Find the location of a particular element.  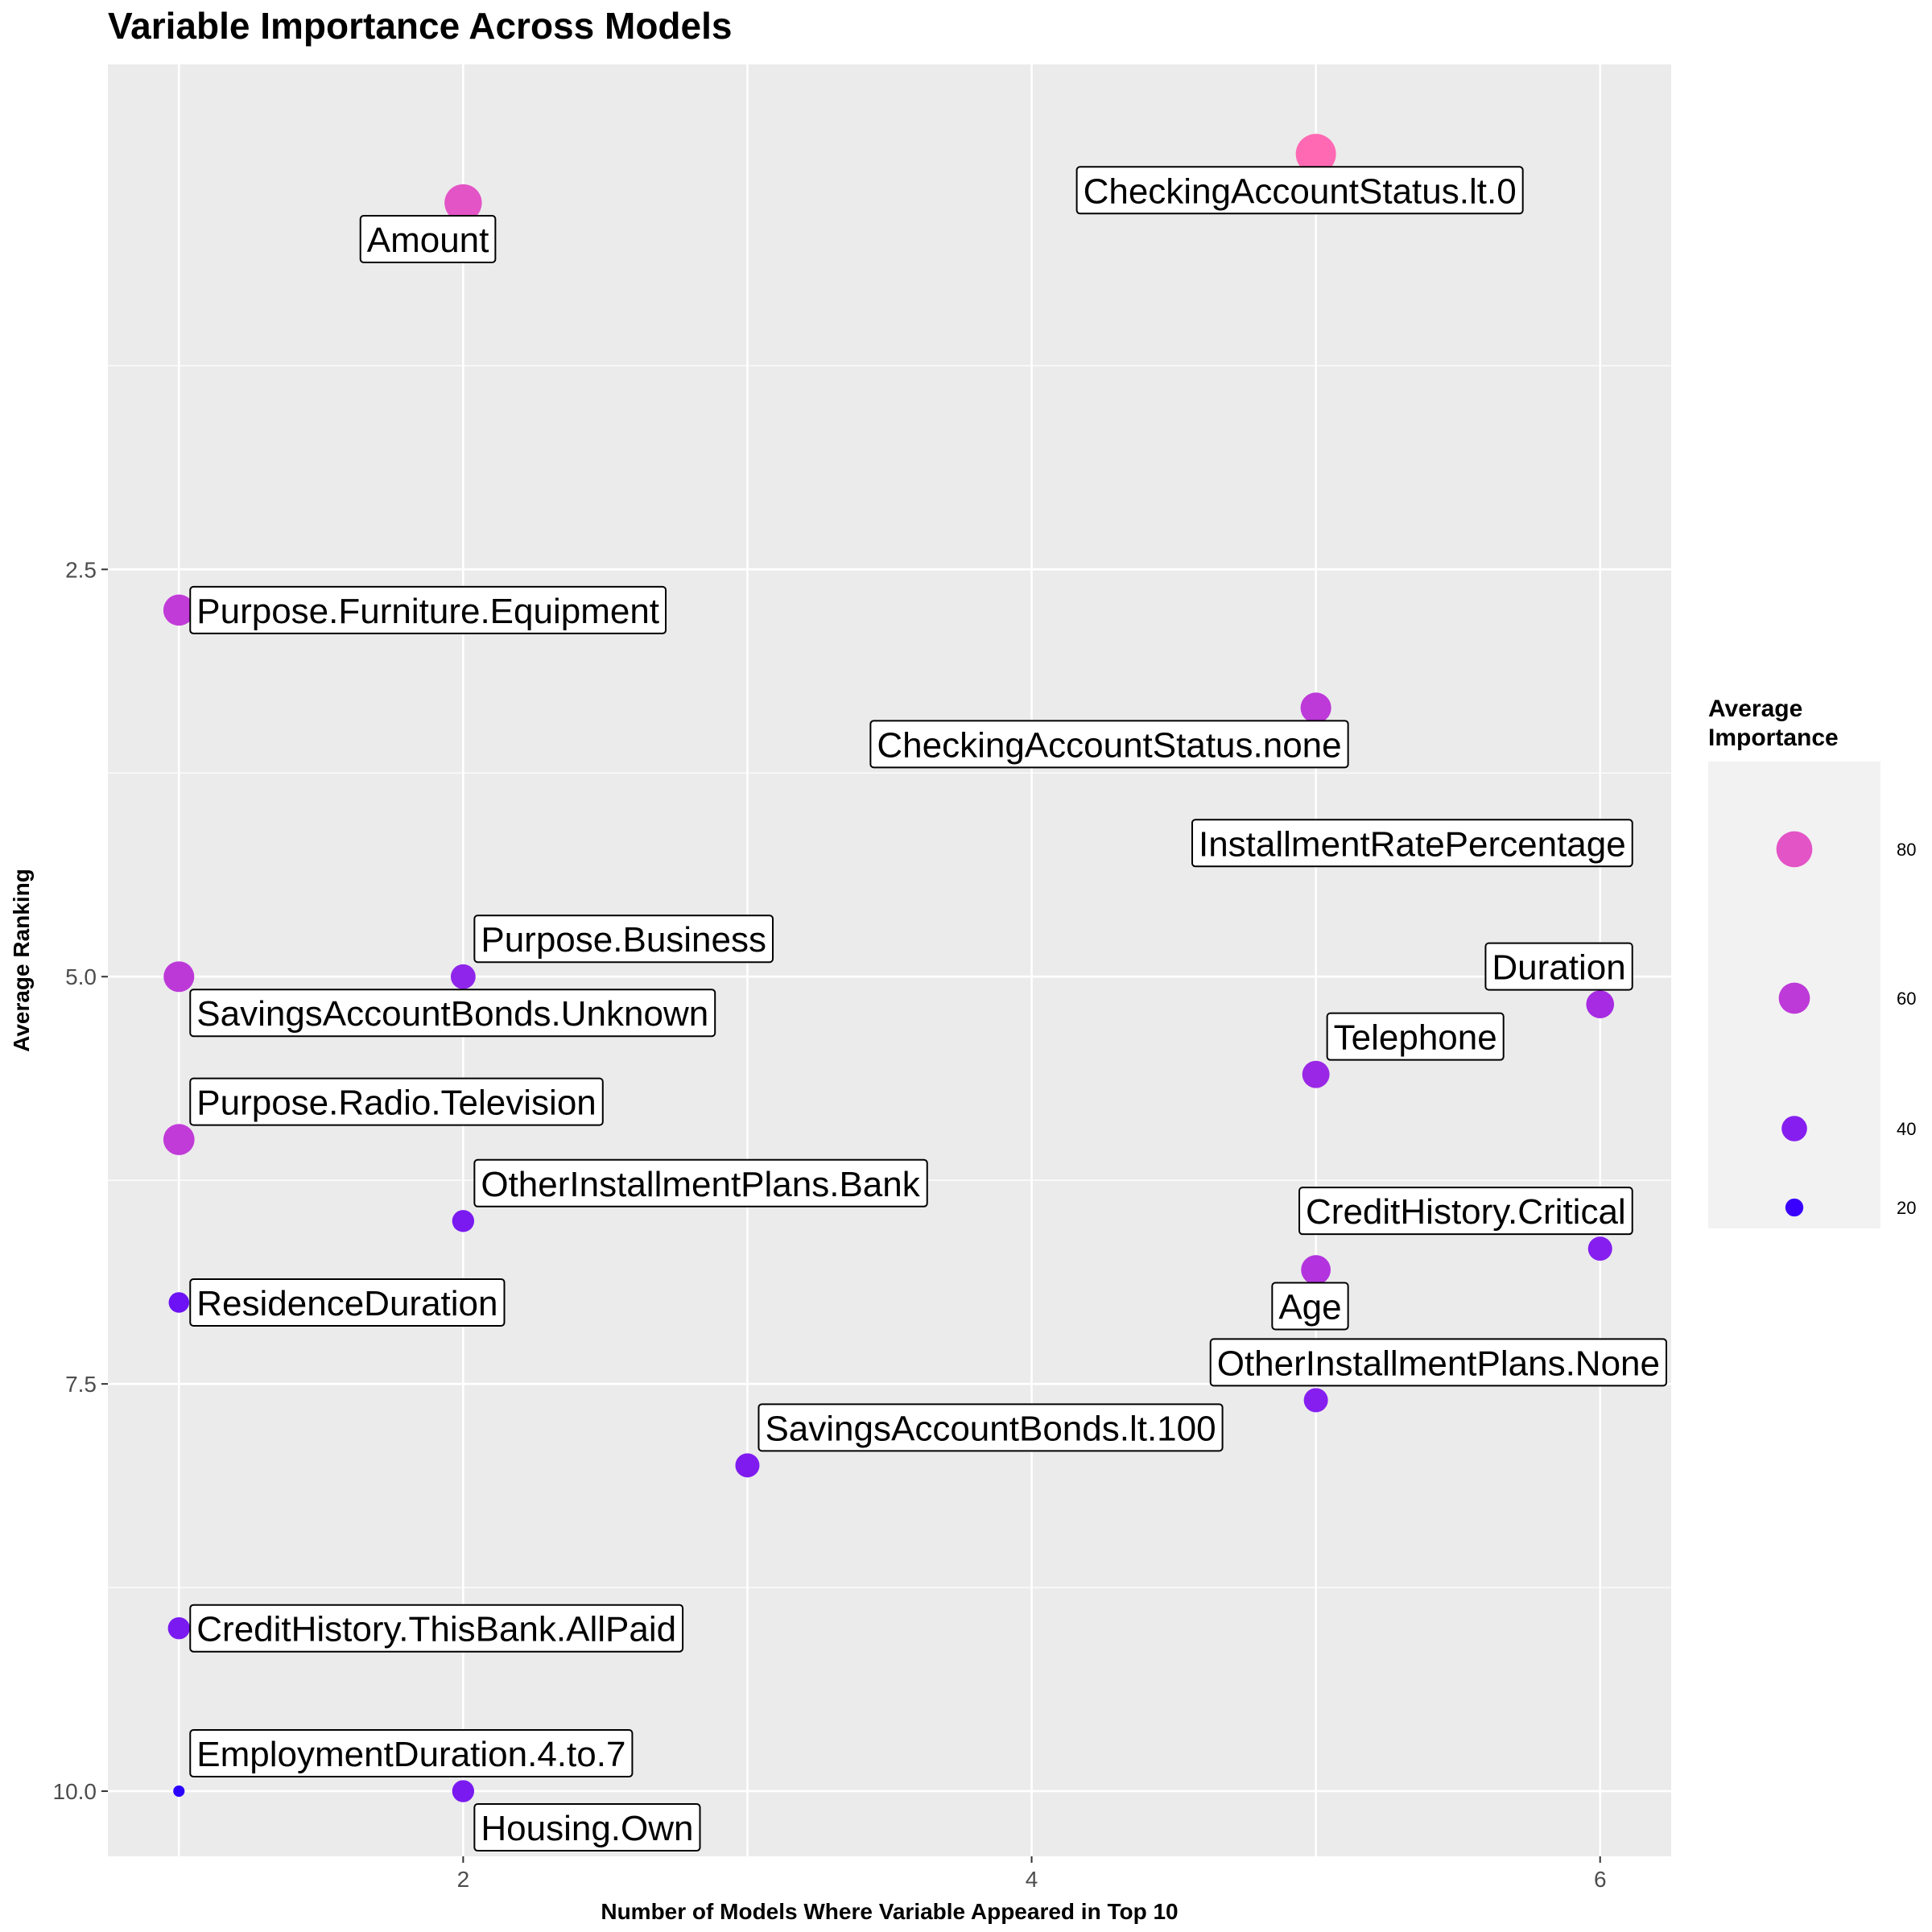

point-label-text: Age is located at coordinates (1309, 1307).